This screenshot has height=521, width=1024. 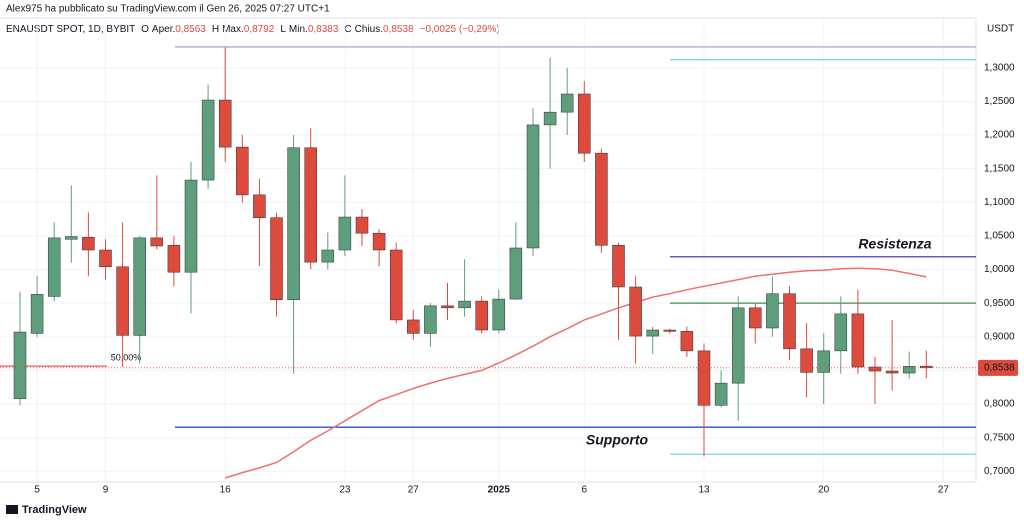 I want to click on y-tick-label: 1,0500, so click(x=999, y=236).